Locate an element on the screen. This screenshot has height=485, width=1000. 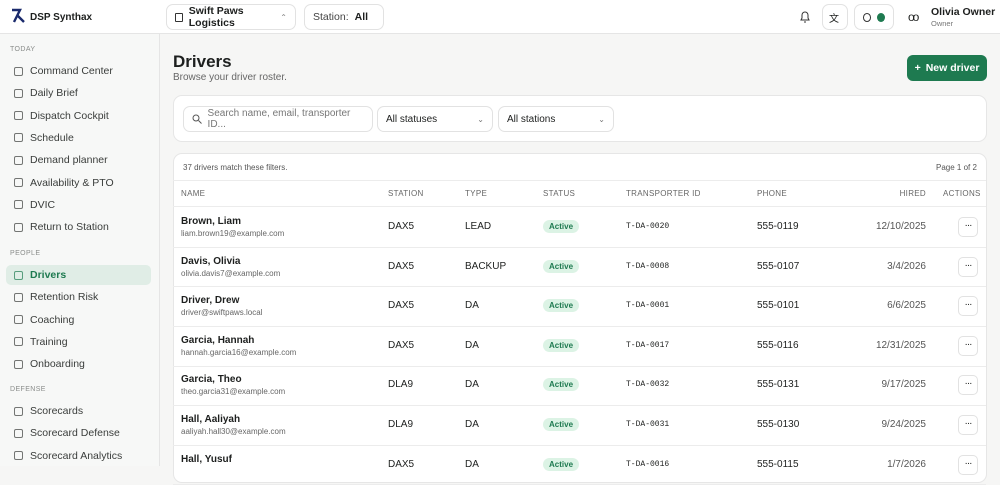
driver-email: olivia.davis7@example.com is located at coordinates (231, 273).